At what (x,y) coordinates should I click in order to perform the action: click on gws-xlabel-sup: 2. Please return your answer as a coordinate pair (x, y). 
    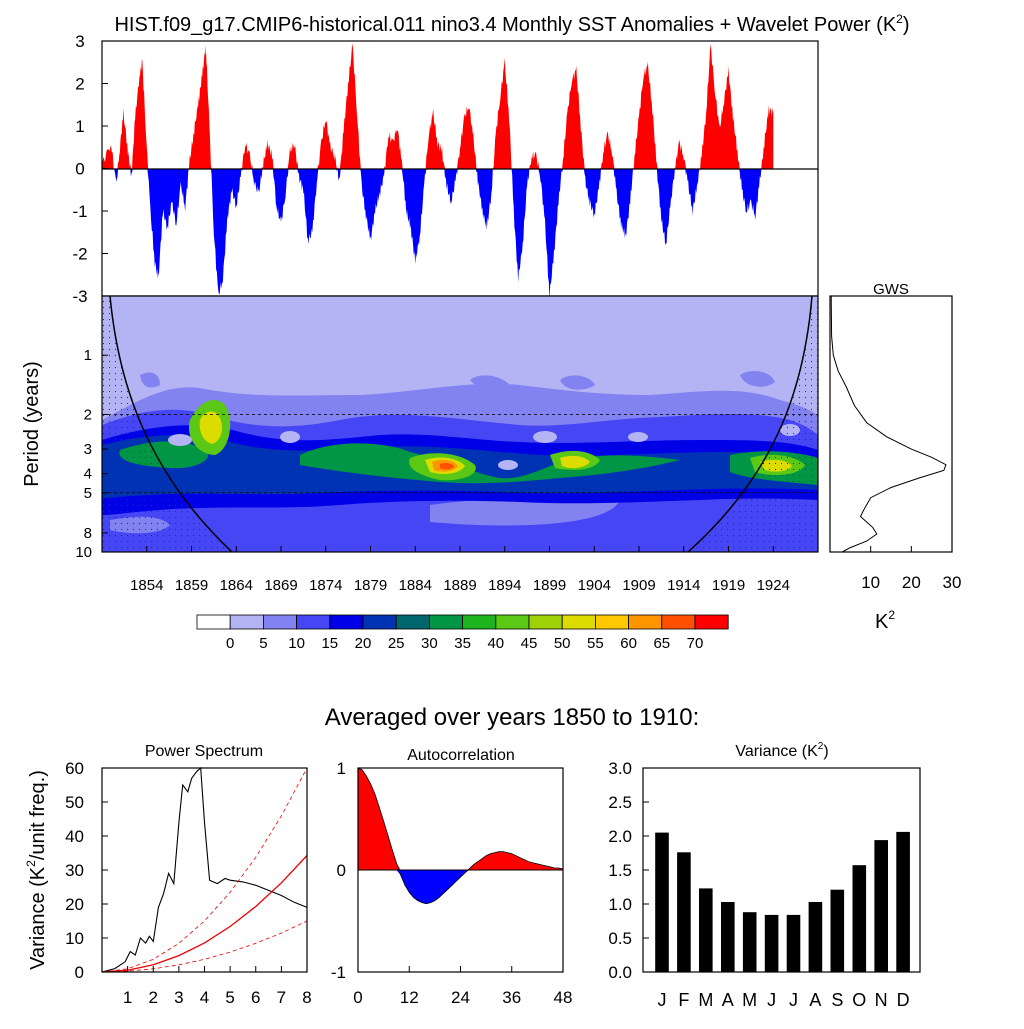
    Looking at the image, I should click on (891, 615).